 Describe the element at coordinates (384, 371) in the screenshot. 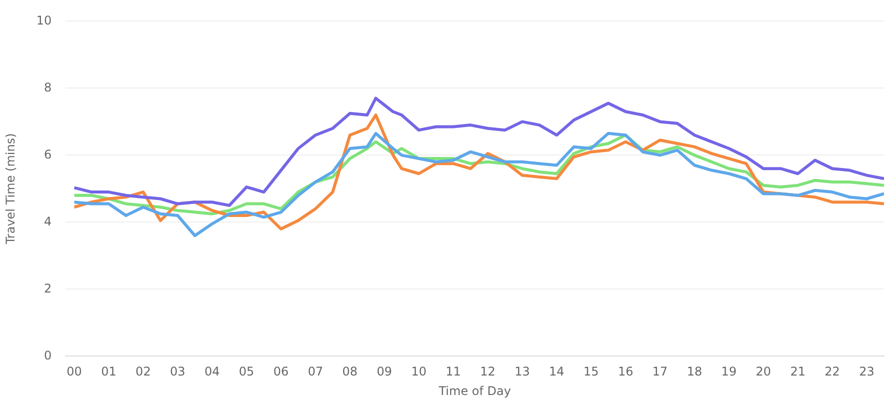

I see `x-tick-label: 09` at that location.